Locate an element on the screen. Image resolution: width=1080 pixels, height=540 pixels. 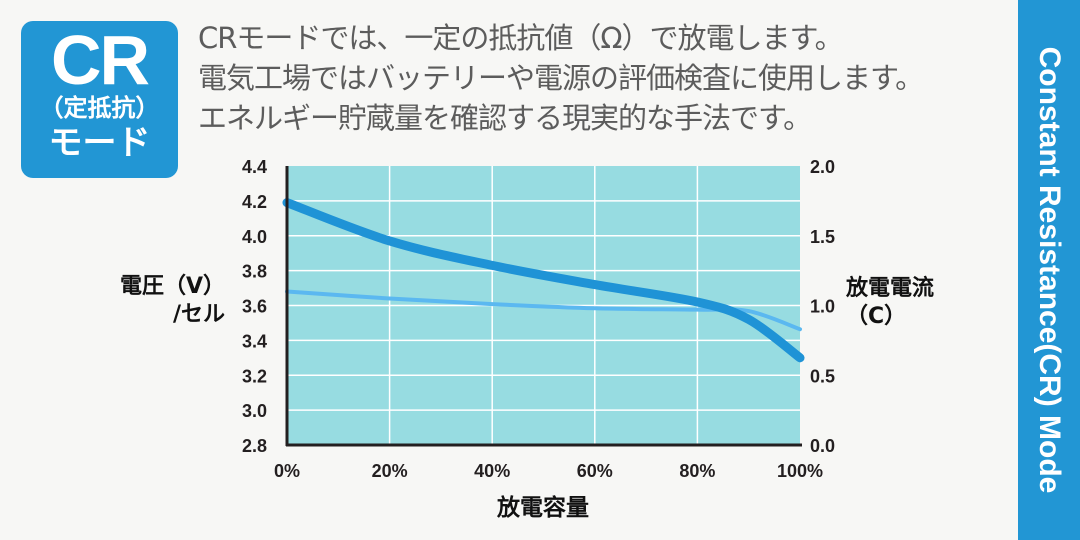
x-tick-label: 20% is located at coordinates (390, 471).